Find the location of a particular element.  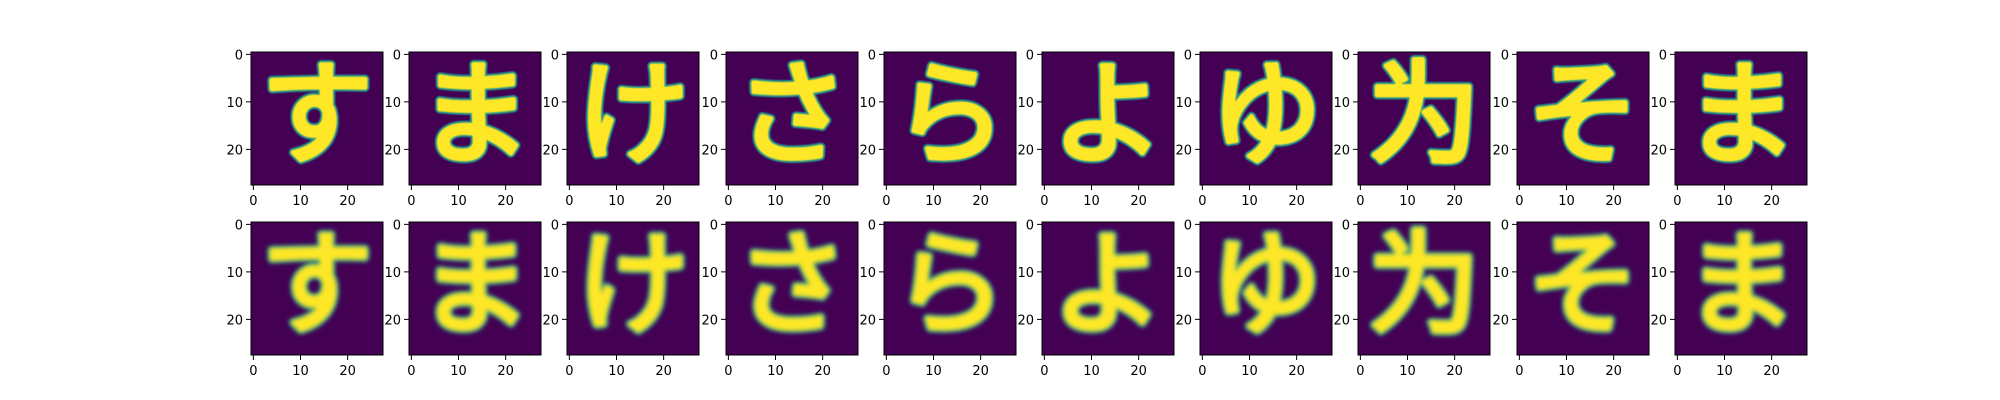

glyph-halo: ゆ is located at coordinates (1266, 285).